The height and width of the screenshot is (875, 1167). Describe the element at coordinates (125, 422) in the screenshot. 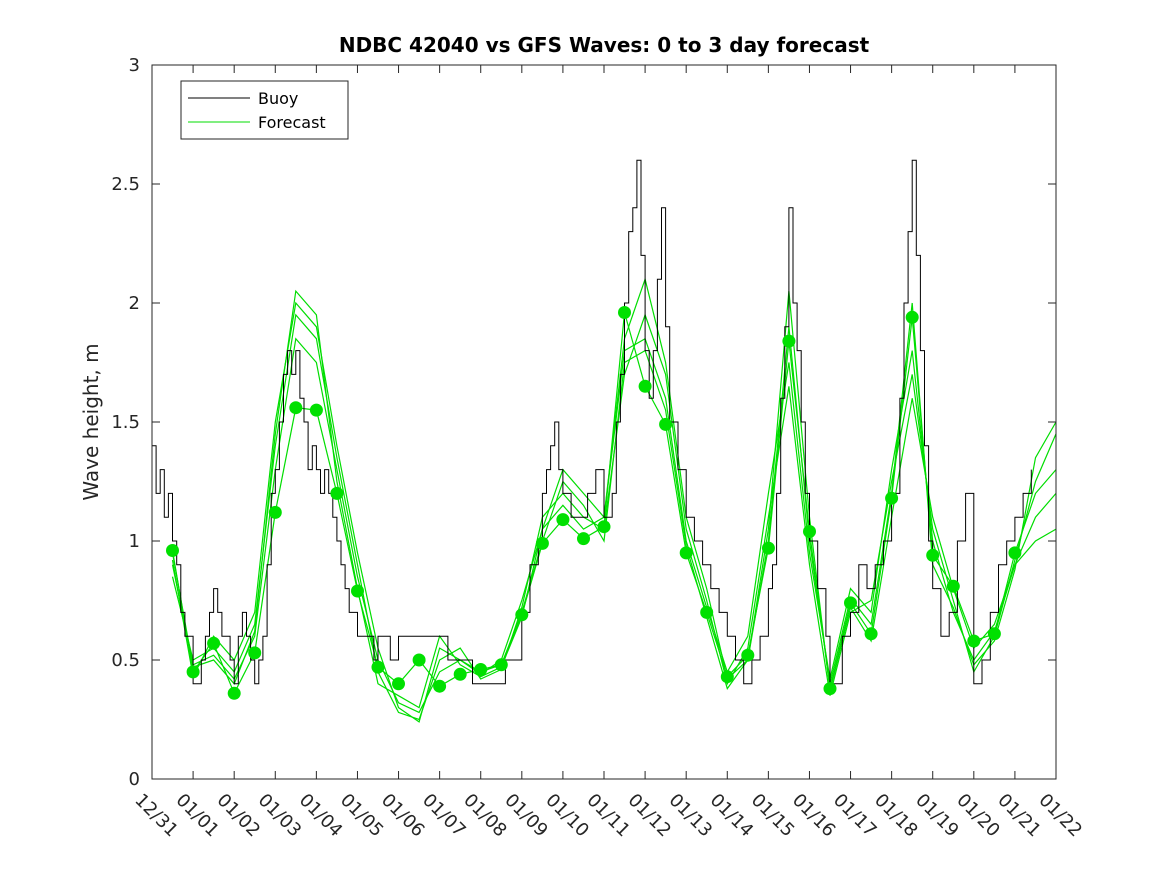

I see `y-tick-label: 1.5` at that location.